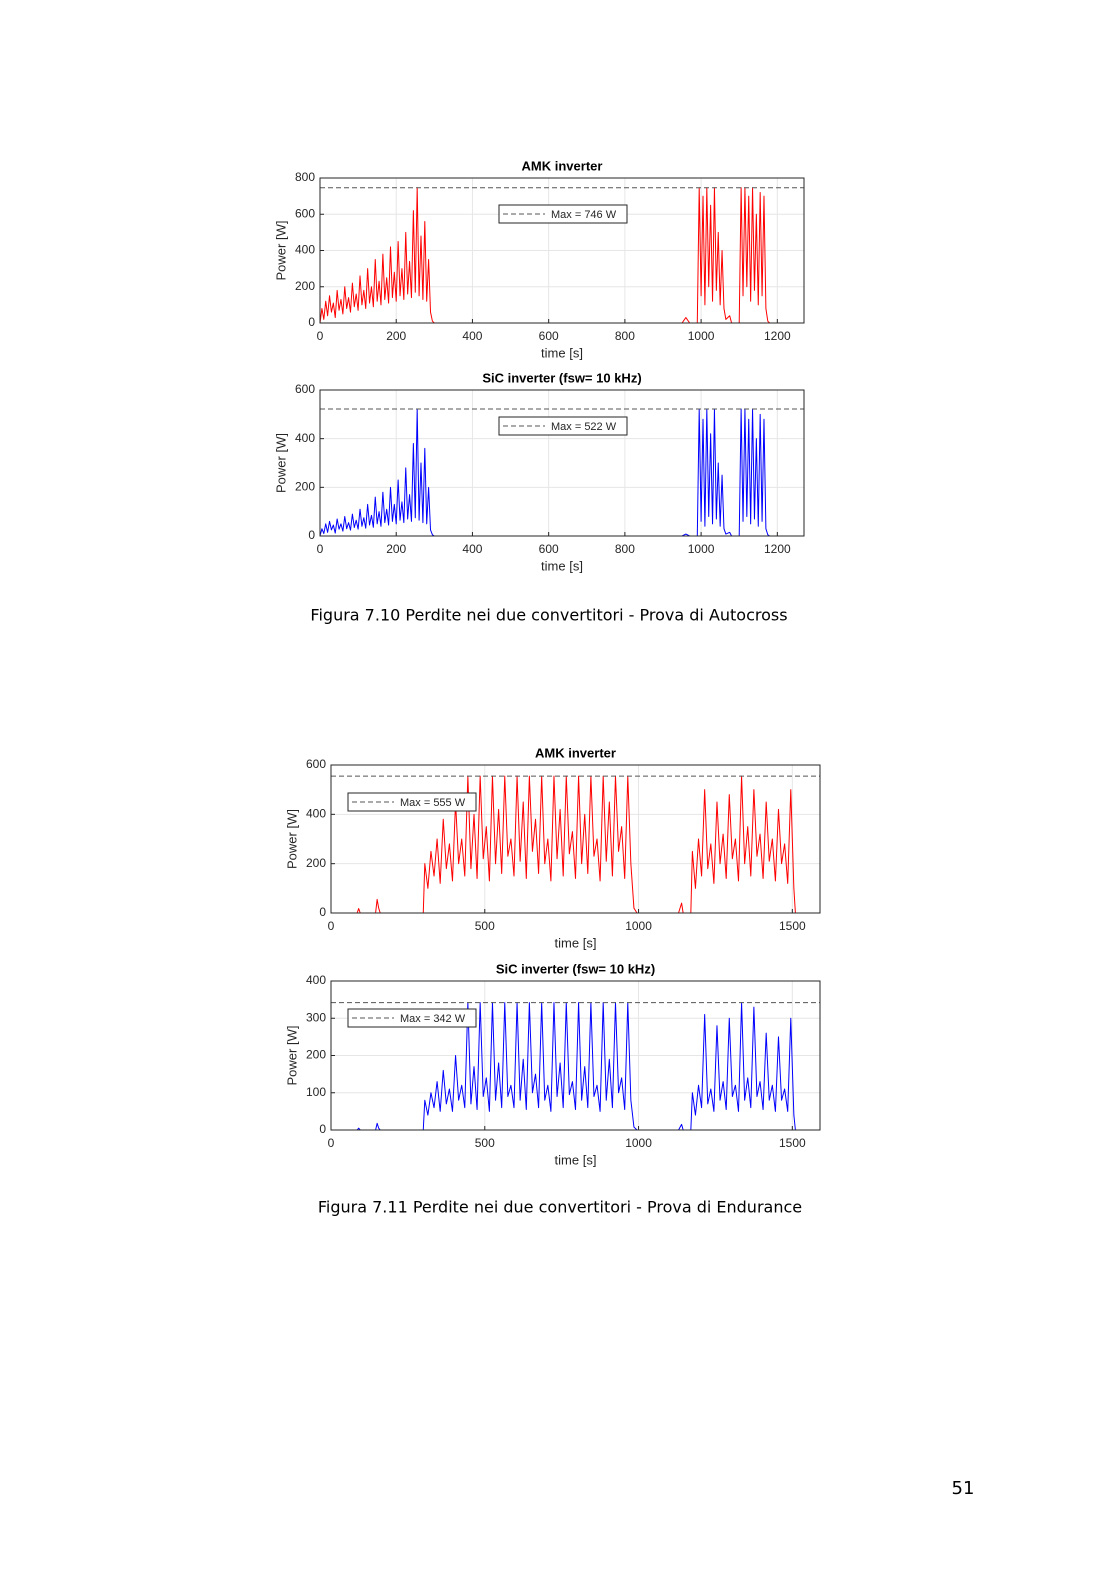  Describe the element at coordinates (433, 1019) in the screenshot. I see `legend-label: Max = 342 W` at that location.